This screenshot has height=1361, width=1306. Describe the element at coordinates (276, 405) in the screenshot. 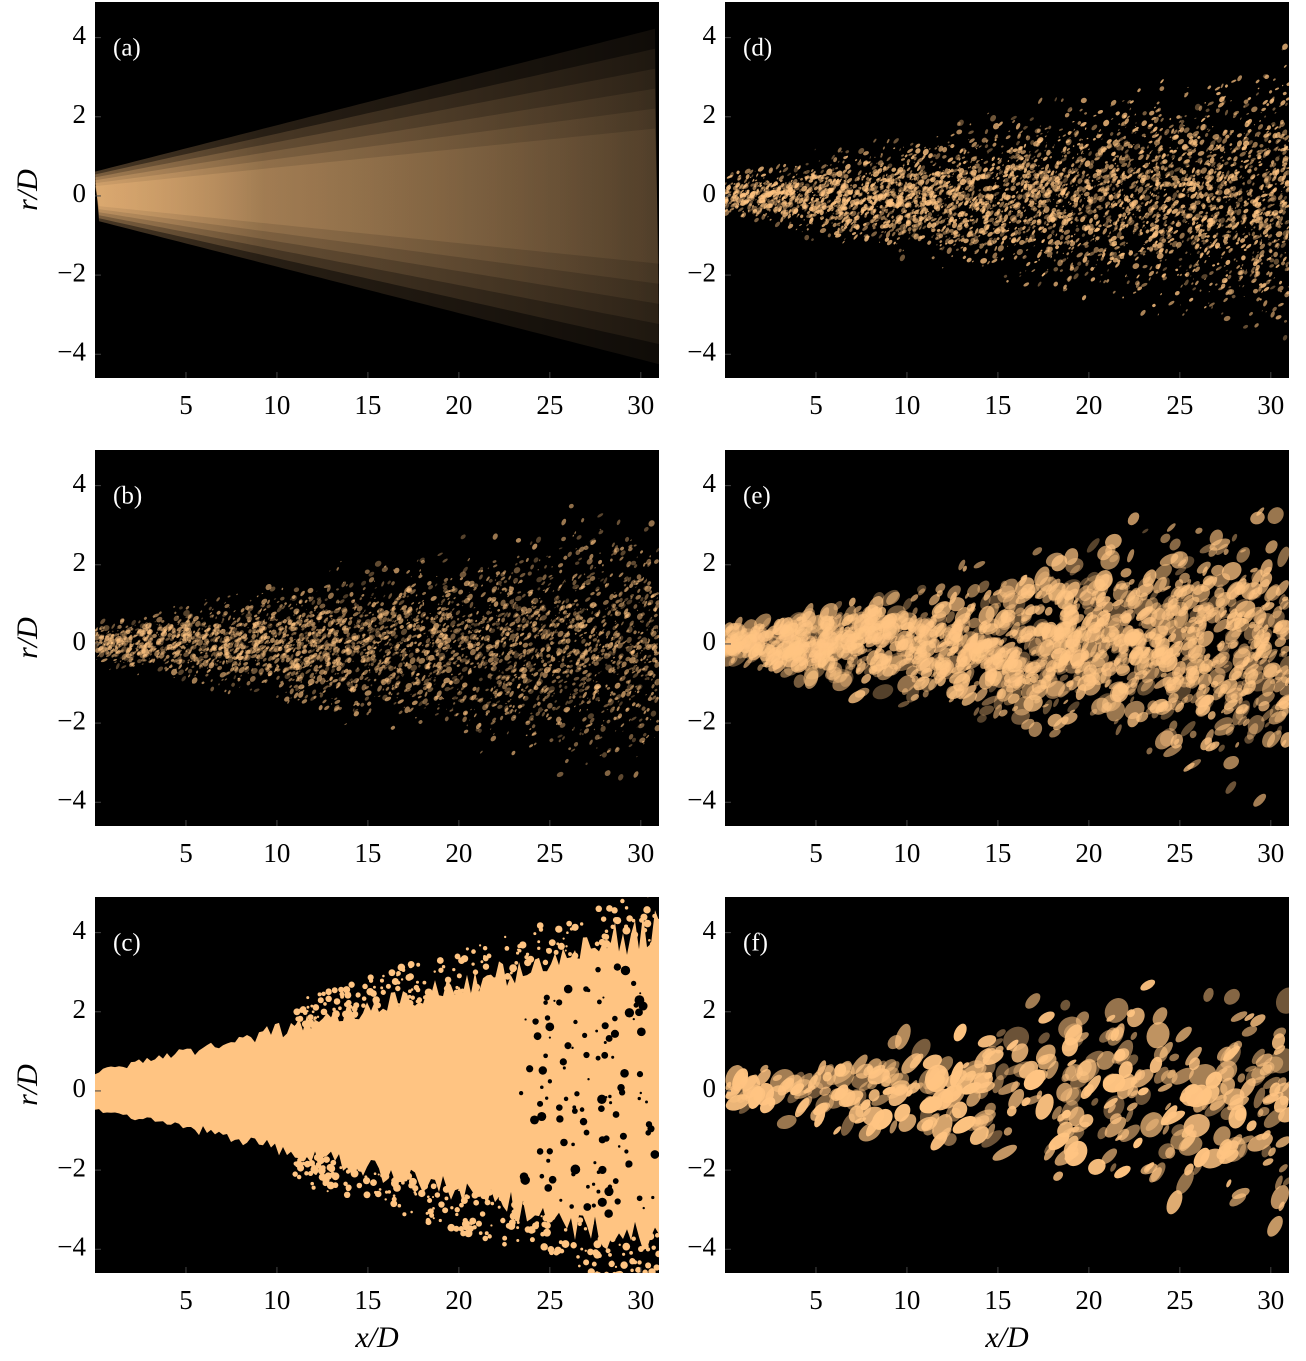

I see `x-tick-label: 10` at that location.